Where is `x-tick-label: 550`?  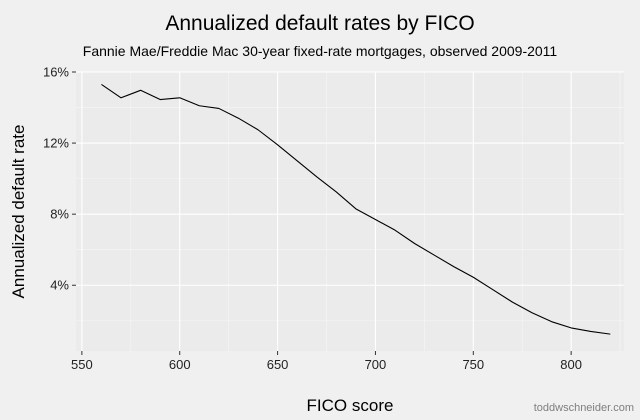
x-tick-label: 550 is located at coordinates (82, 364).